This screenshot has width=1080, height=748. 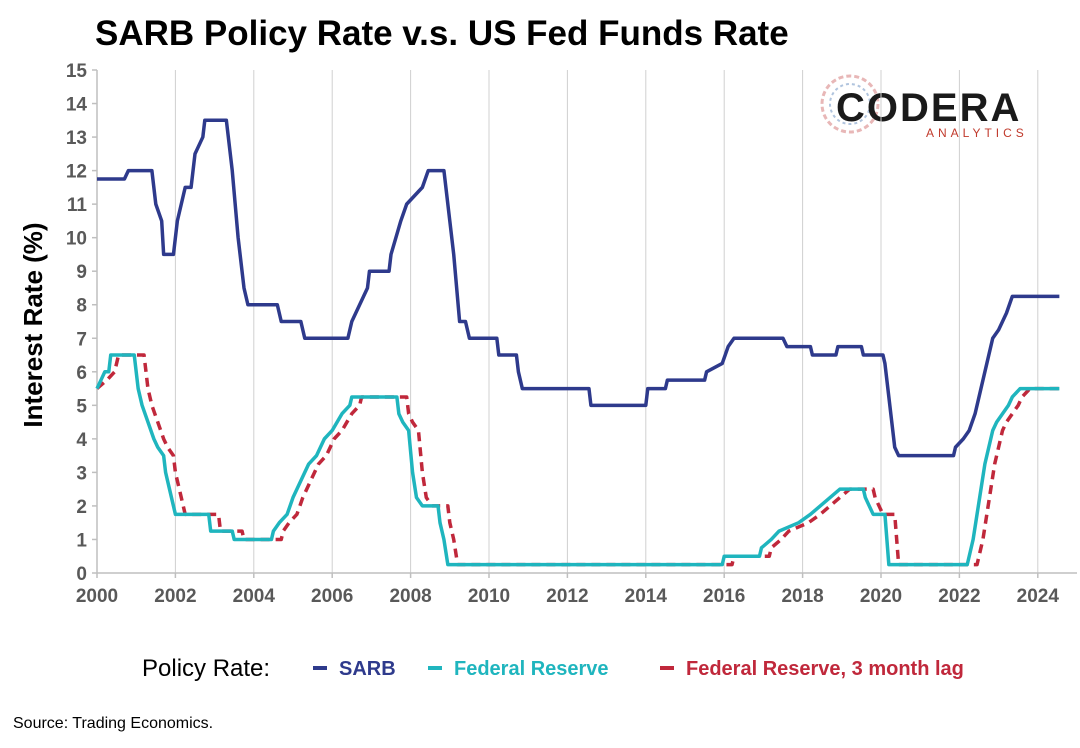 What do you see at coordinates (81, 339) in the screenshot?
I see `y-tick-label: 7` at bounding box center [81, 339].